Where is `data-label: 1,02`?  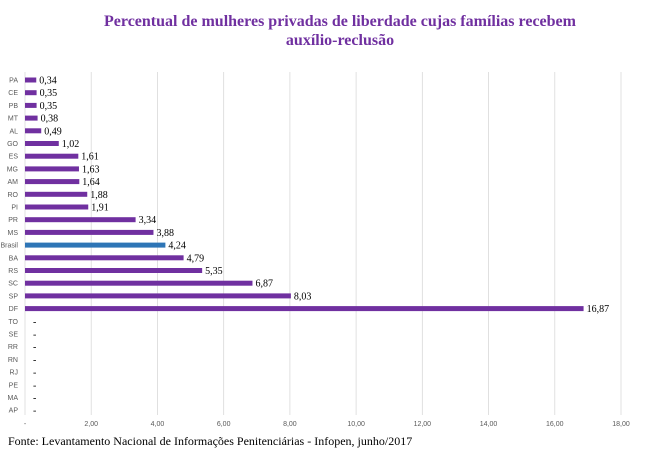
data-label: 1,02 is located at coordinates (70, 144).